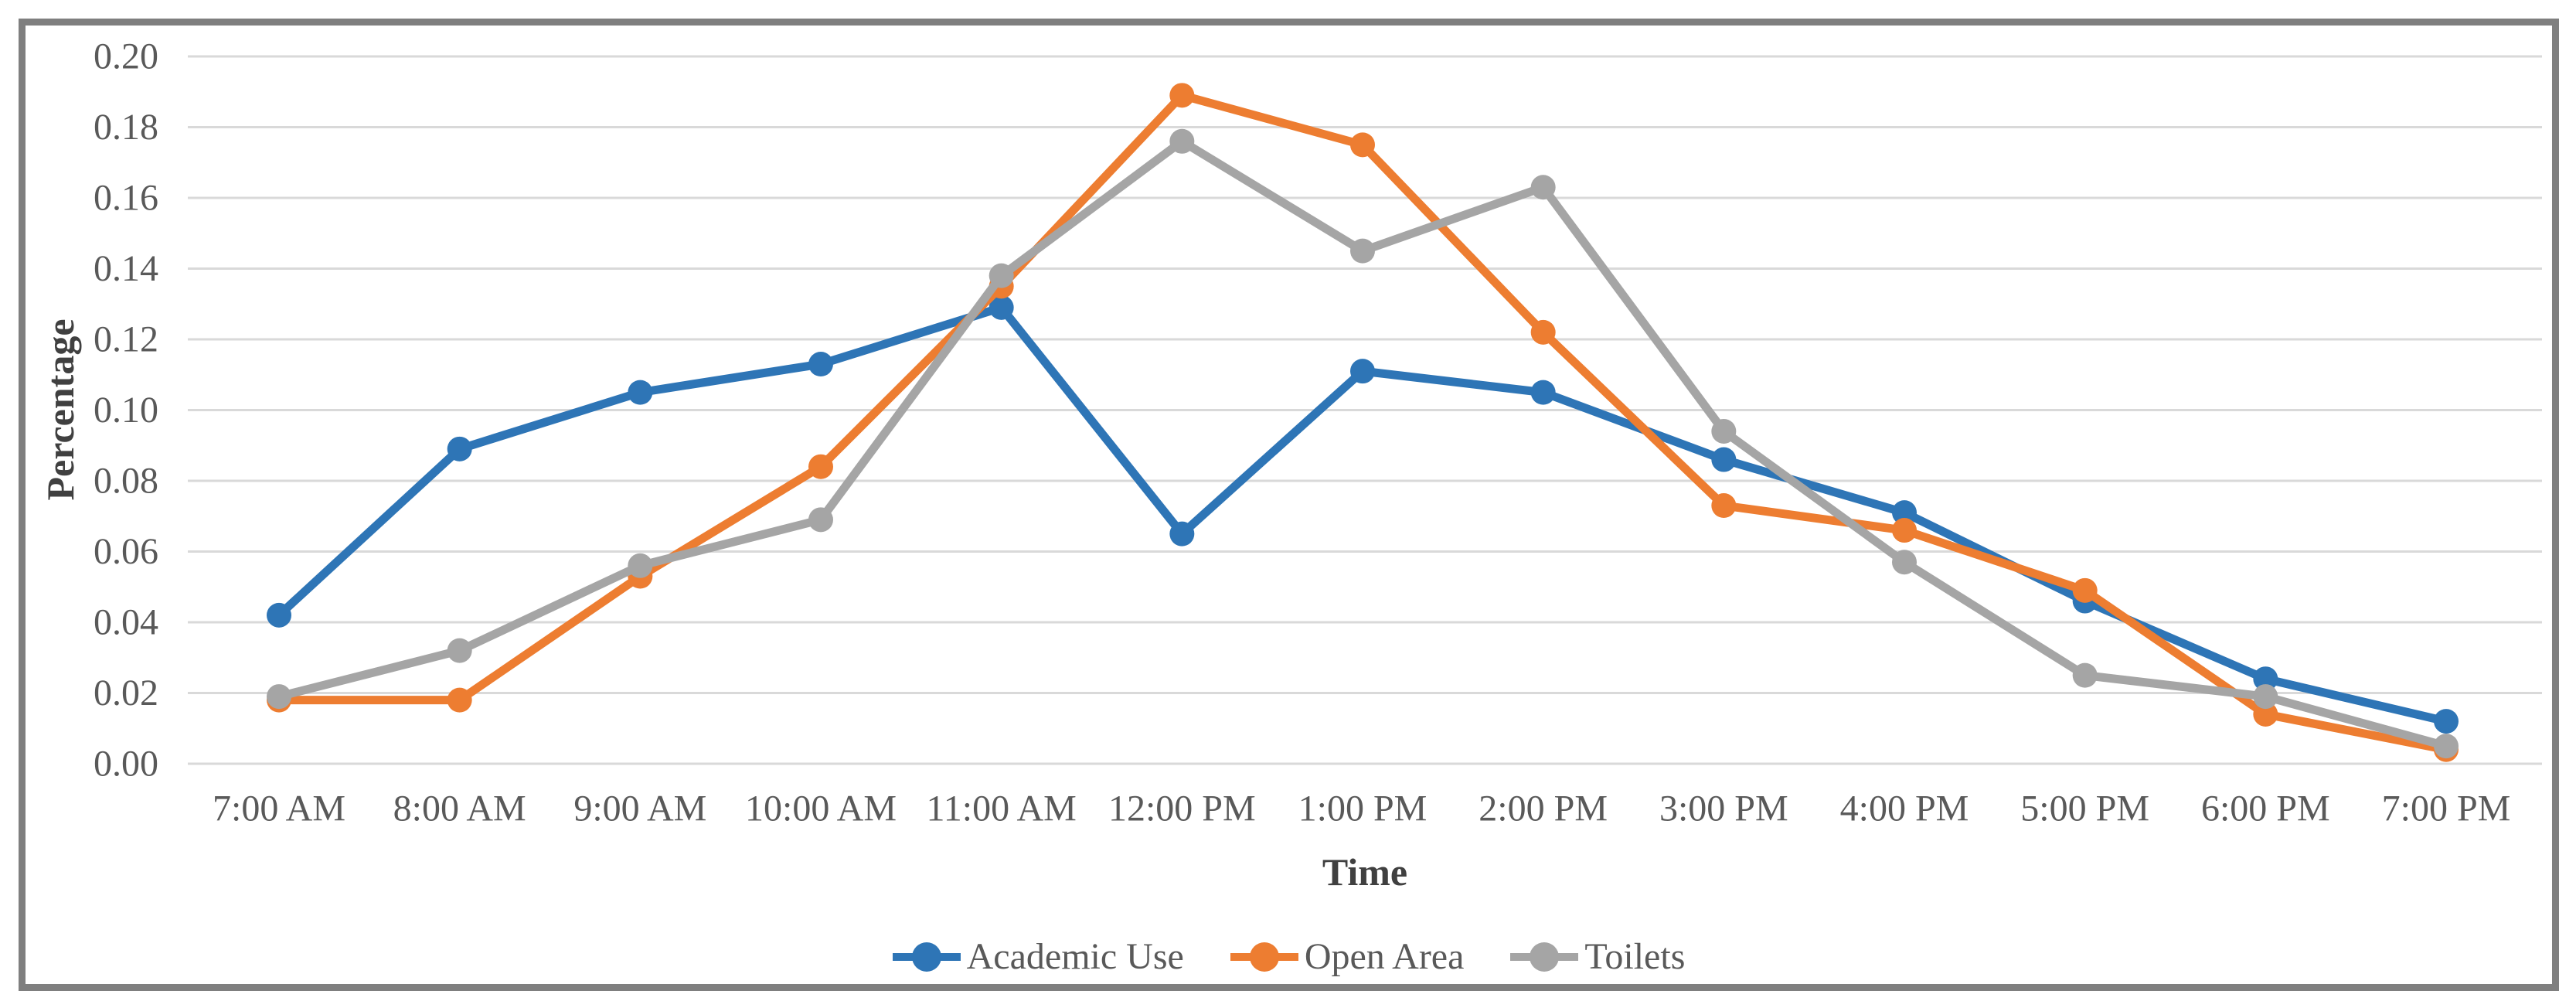  What do you see at coordinates (1075, 956) in the screenshot?
I see `legend-item-label: Academic Use` at bounding box center [1075, 956].